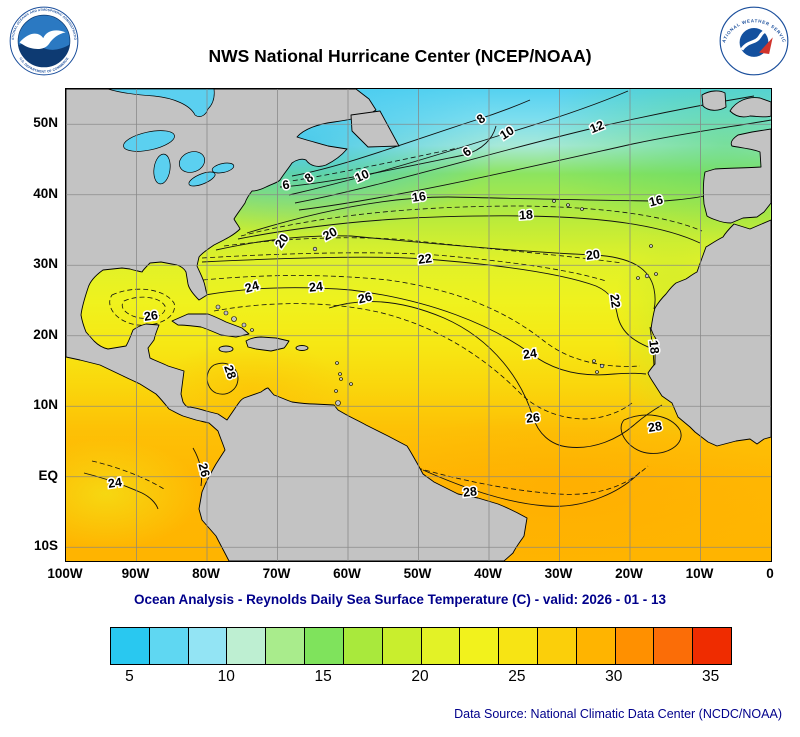 The width and height of the screenshot is (800, 737). I want to click on contour-label: 20, so click(593, 255).